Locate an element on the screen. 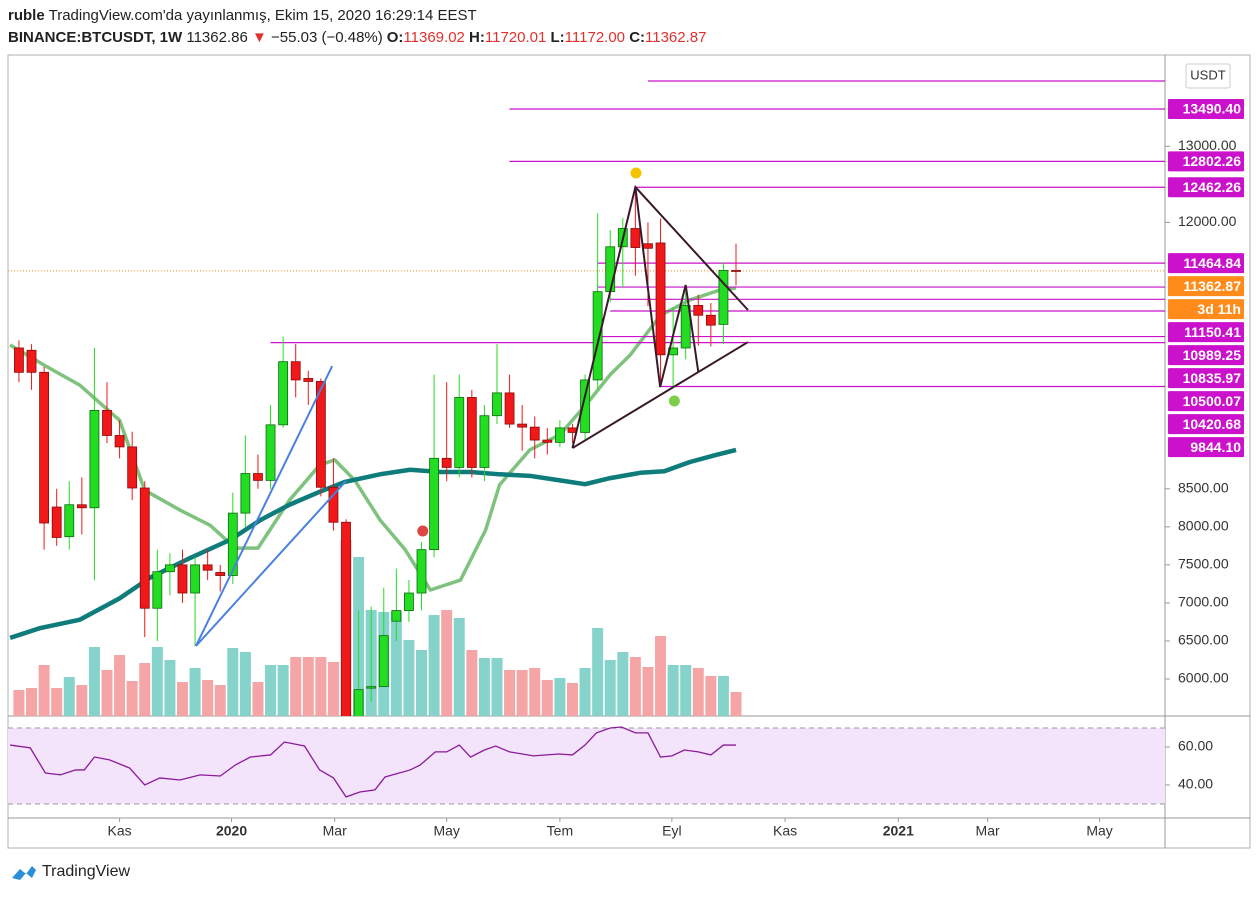 Image resolution: width=1257 pixels, height=900 pixels. price-badge-label: 11362.87 is located at coordinates (1212, 286).